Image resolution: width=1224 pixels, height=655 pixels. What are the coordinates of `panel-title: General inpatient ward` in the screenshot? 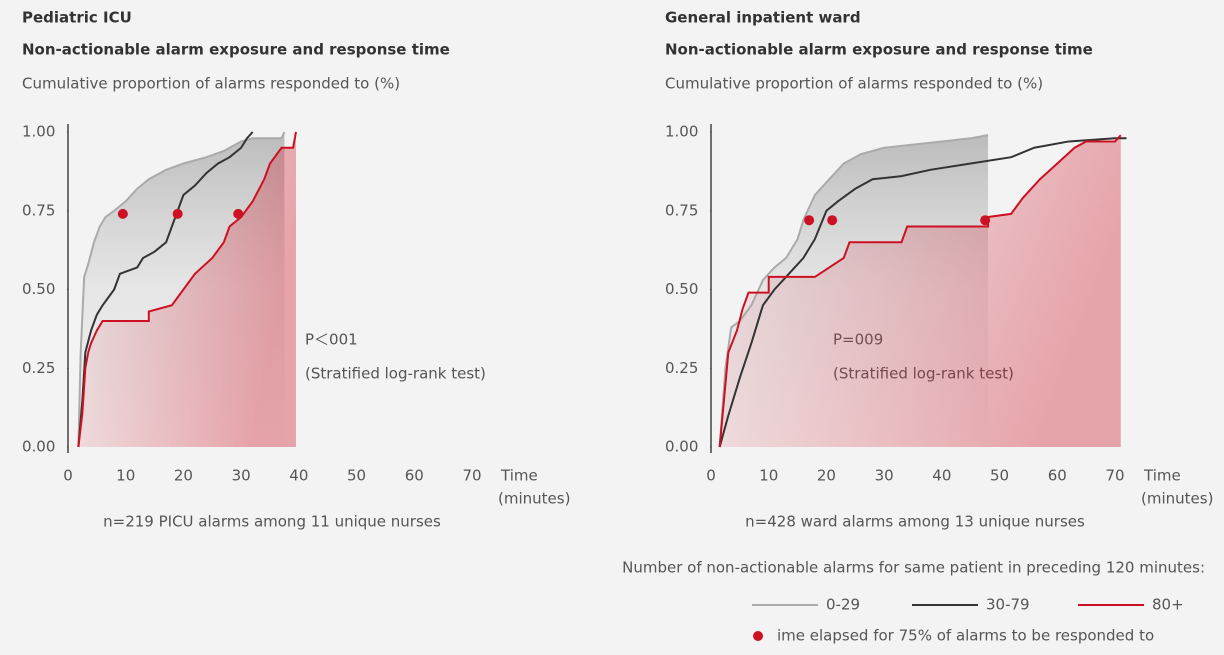 It's located at (763, 18).